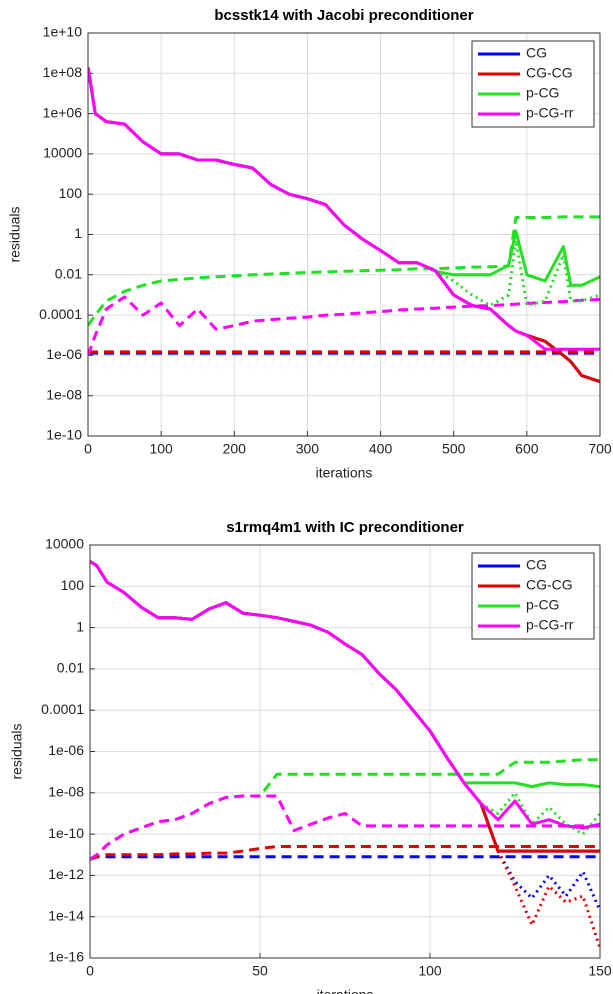 Image resolution: width=613 pixels, height=994 pixels. What do you see at coordinates (343, 15) in the screenshot?
I see `chart-title: bcsstk14 with Jacobi preconditioner` at bounding box center [343, 15].